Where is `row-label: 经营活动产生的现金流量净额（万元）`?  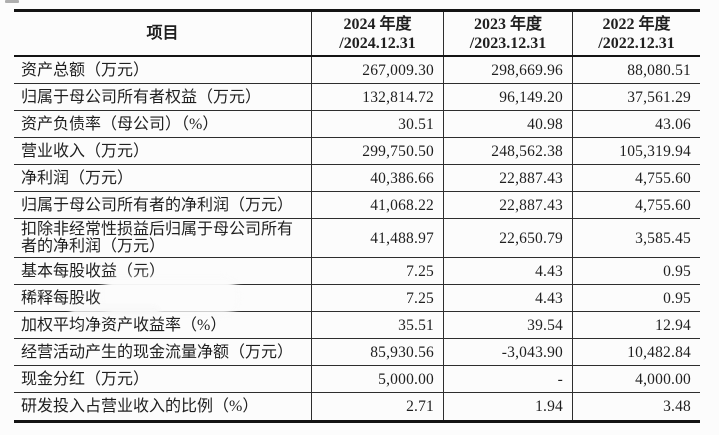
row-label: 经营活动产生的现金流量净额（万元） is located at coordinates (157, 352).